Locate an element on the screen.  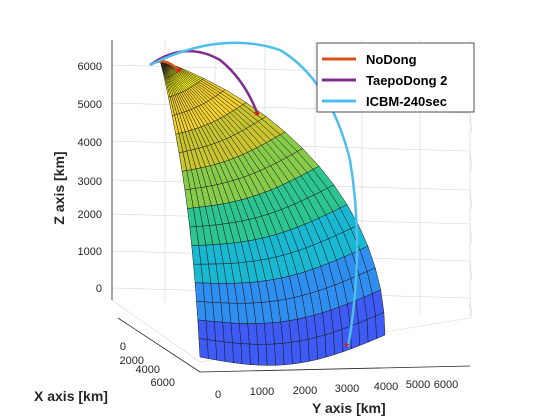
y-axis-ticks: 0 1000 2000 3000 4000 5000 6000 is located at coordinates (336, 390).